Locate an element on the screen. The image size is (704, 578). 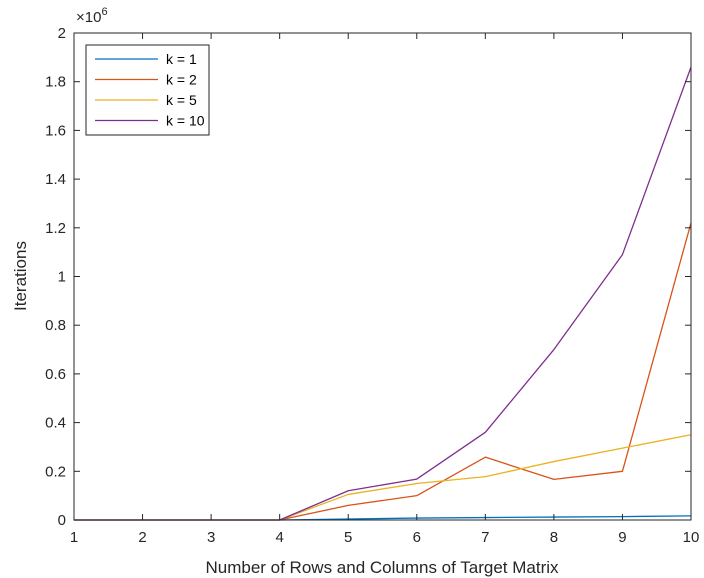
x-tick-label: 3 is located at coordinates (211, 537).